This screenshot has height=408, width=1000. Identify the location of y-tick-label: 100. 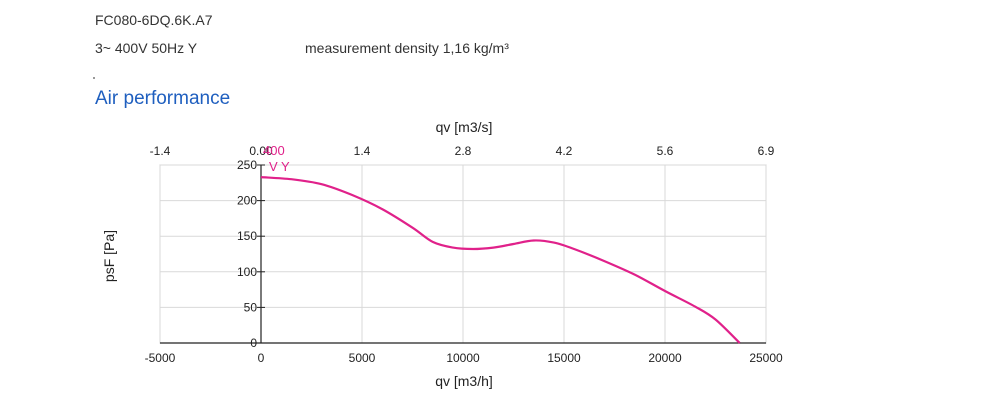
(247, 272).